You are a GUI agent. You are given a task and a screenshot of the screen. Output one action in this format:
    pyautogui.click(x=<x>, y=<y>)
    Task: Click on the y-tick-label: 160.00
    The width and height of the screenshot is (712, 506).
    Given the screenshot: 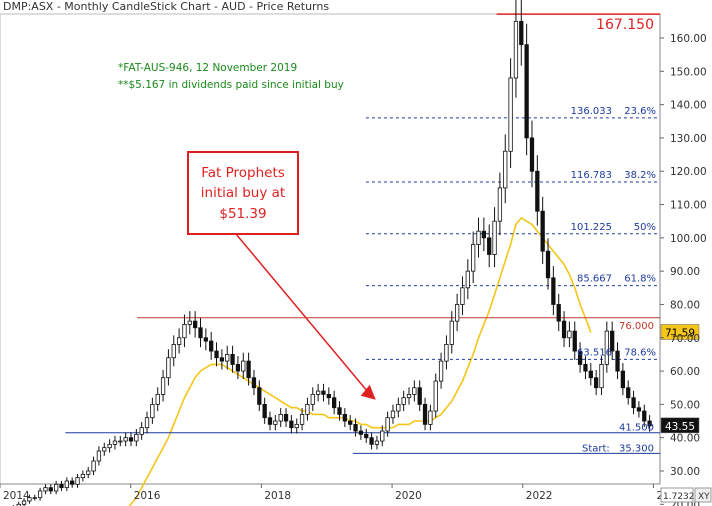 What is the action you would take?
    pyautogui.click(x=688, y=39)
    